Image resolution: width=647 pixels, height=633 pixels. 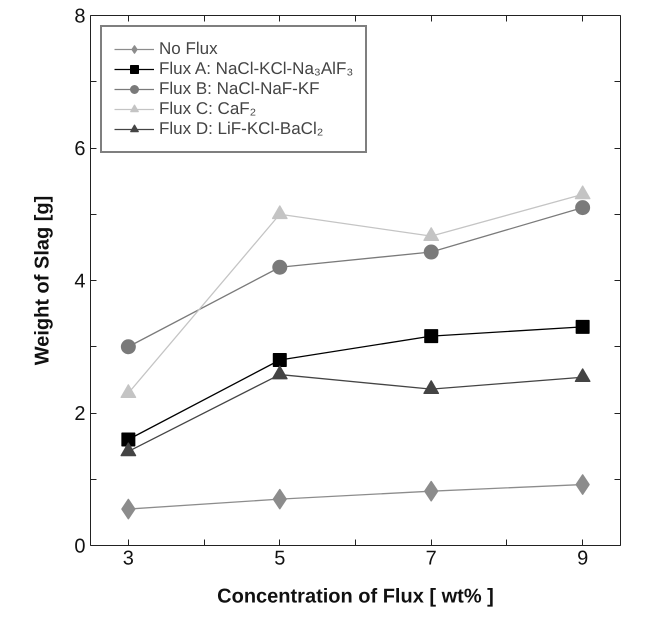 What do you see at coordinates (80, 149) in the screenshot?
I see `y-tick-label: 6` at bounding box center [80, 149].